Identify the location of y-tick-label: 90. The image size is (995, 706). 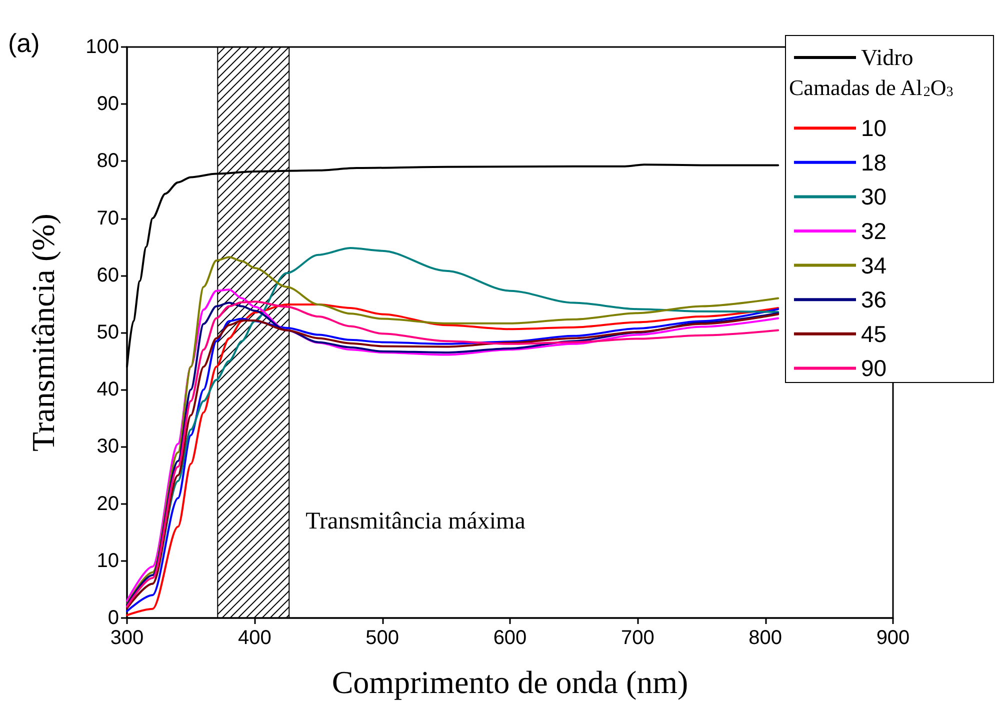
(107, 104).